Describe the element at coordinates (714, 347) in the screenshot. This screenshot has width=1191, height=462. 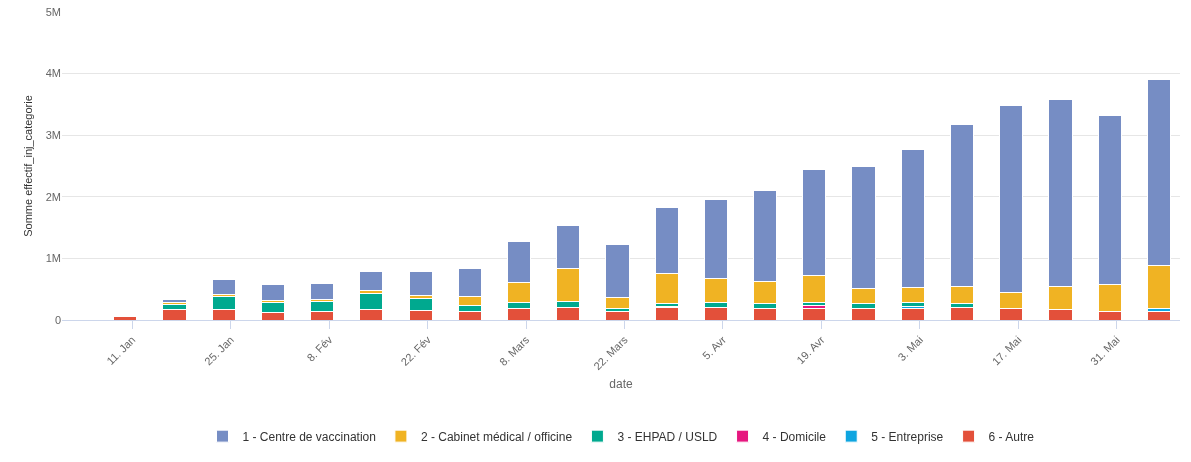
I see `x-tick-label: 5. Avr` at that location.